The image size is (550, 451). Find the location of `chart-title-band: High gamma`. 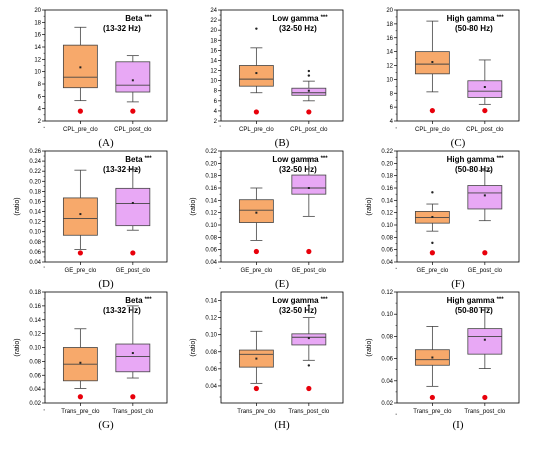

chart-title-band: High gamma is located at coordinates (471, 18).